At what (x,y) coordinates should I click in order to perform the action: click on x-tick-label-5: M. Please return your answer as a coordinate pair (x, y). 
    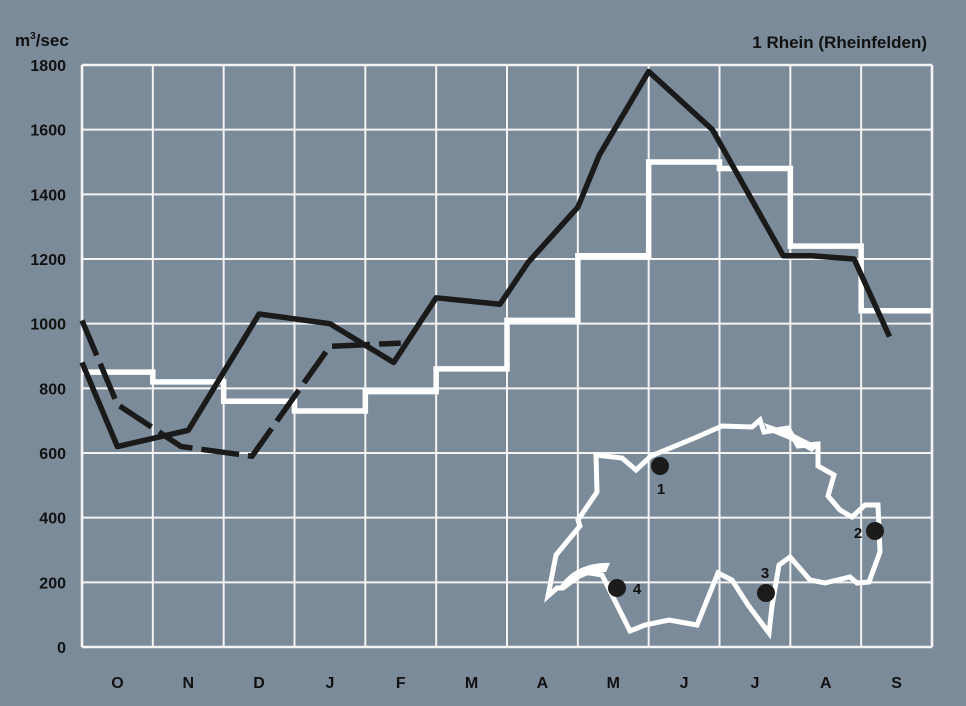
    Looking at the image, I should click on (471, 683).